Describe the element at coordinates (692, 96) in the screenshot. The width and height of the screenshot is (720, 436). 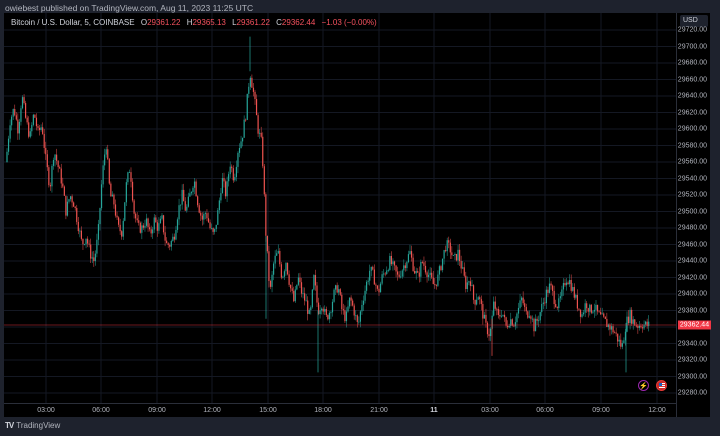
I see `price-tick-label: 29640.00` at that location.